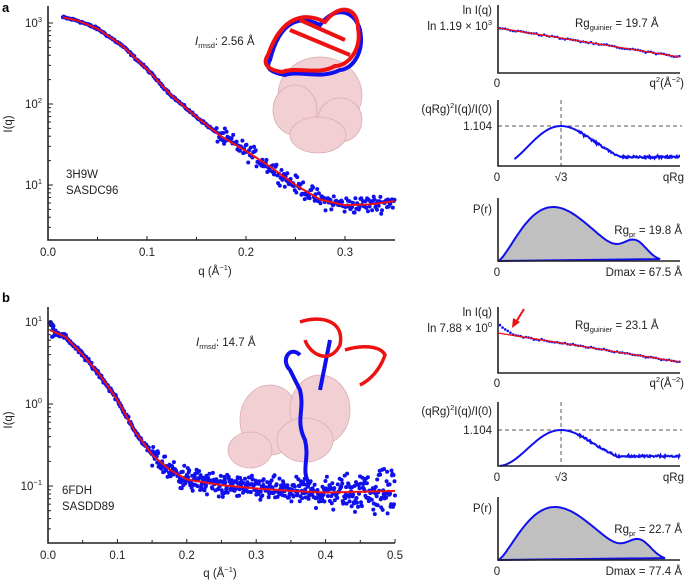 The image size is (685, 580). I want to click on y-tick-label: 10³, so click(33, 22).